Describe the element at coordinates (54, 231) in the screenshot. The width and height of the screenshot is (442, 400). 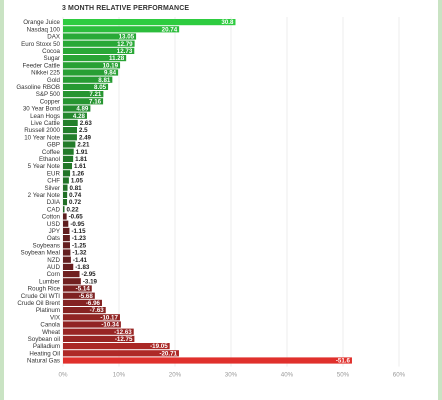
I see `category-label: JPY` at that location.